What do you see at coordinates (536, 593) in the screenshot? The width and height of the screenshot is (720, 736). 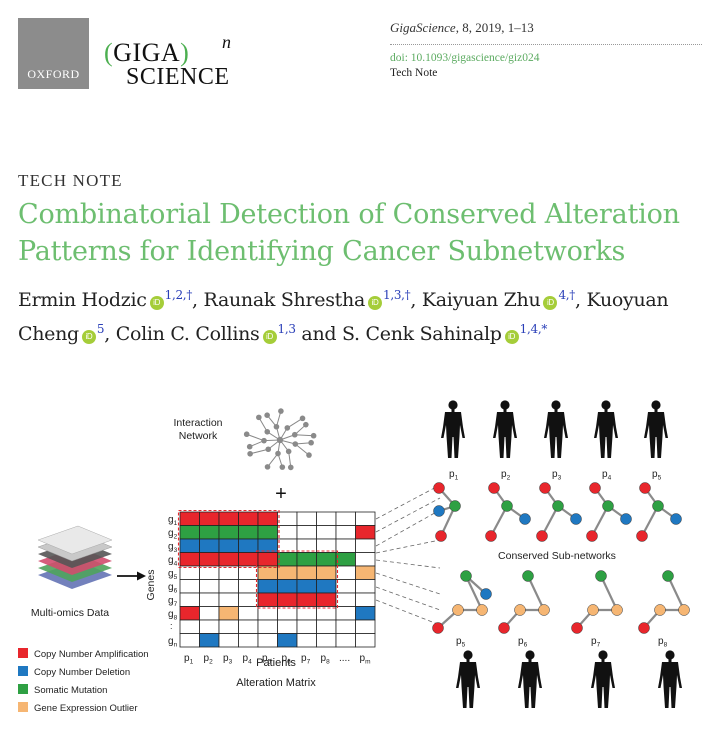 I see `subnetwork-edge` at bounding box center [536, 593].